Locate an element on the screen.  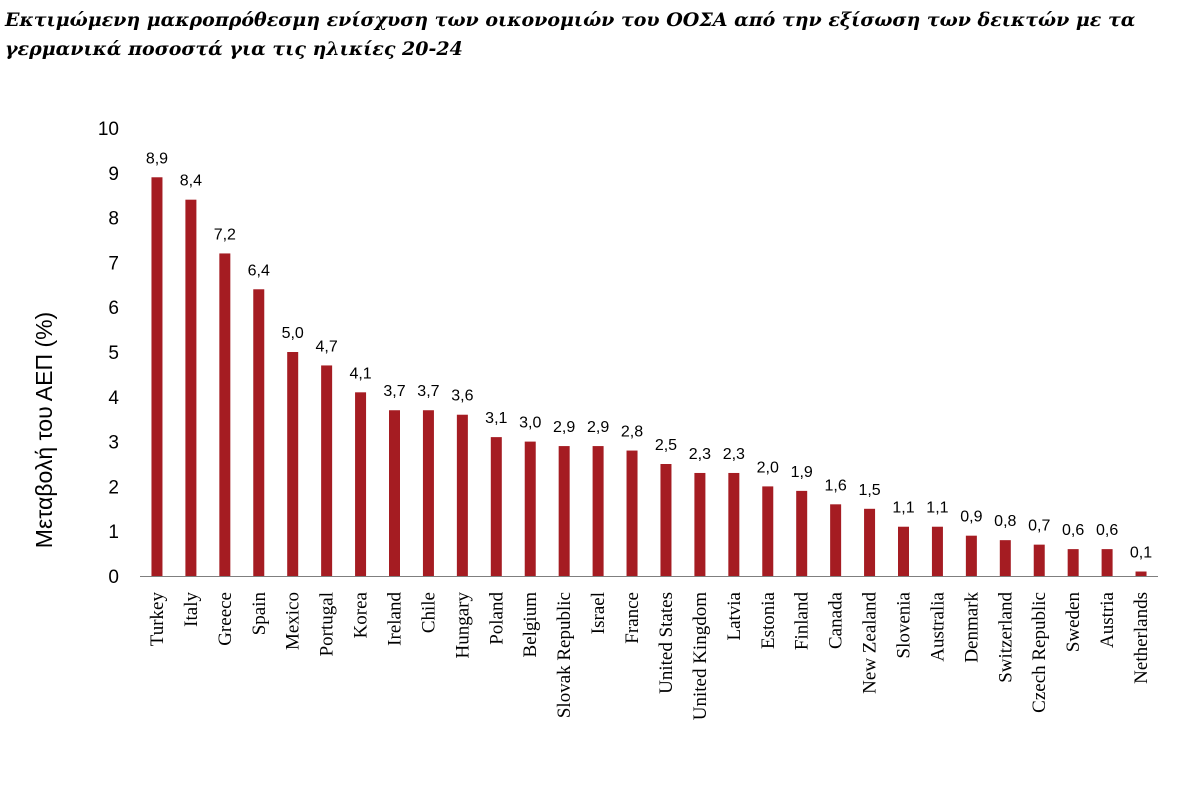
y-tick-label: 4 is located at coordinates (113, 398).